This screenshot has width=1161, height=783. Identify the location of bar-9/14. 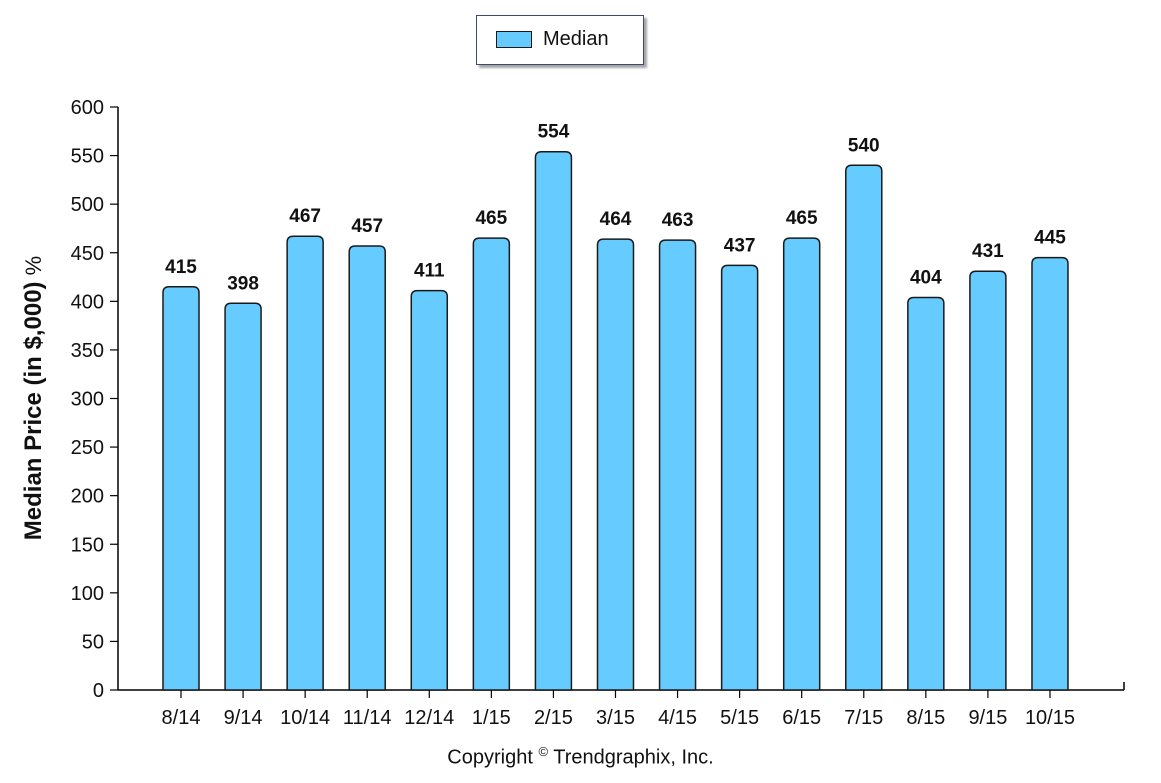
(243, 496).